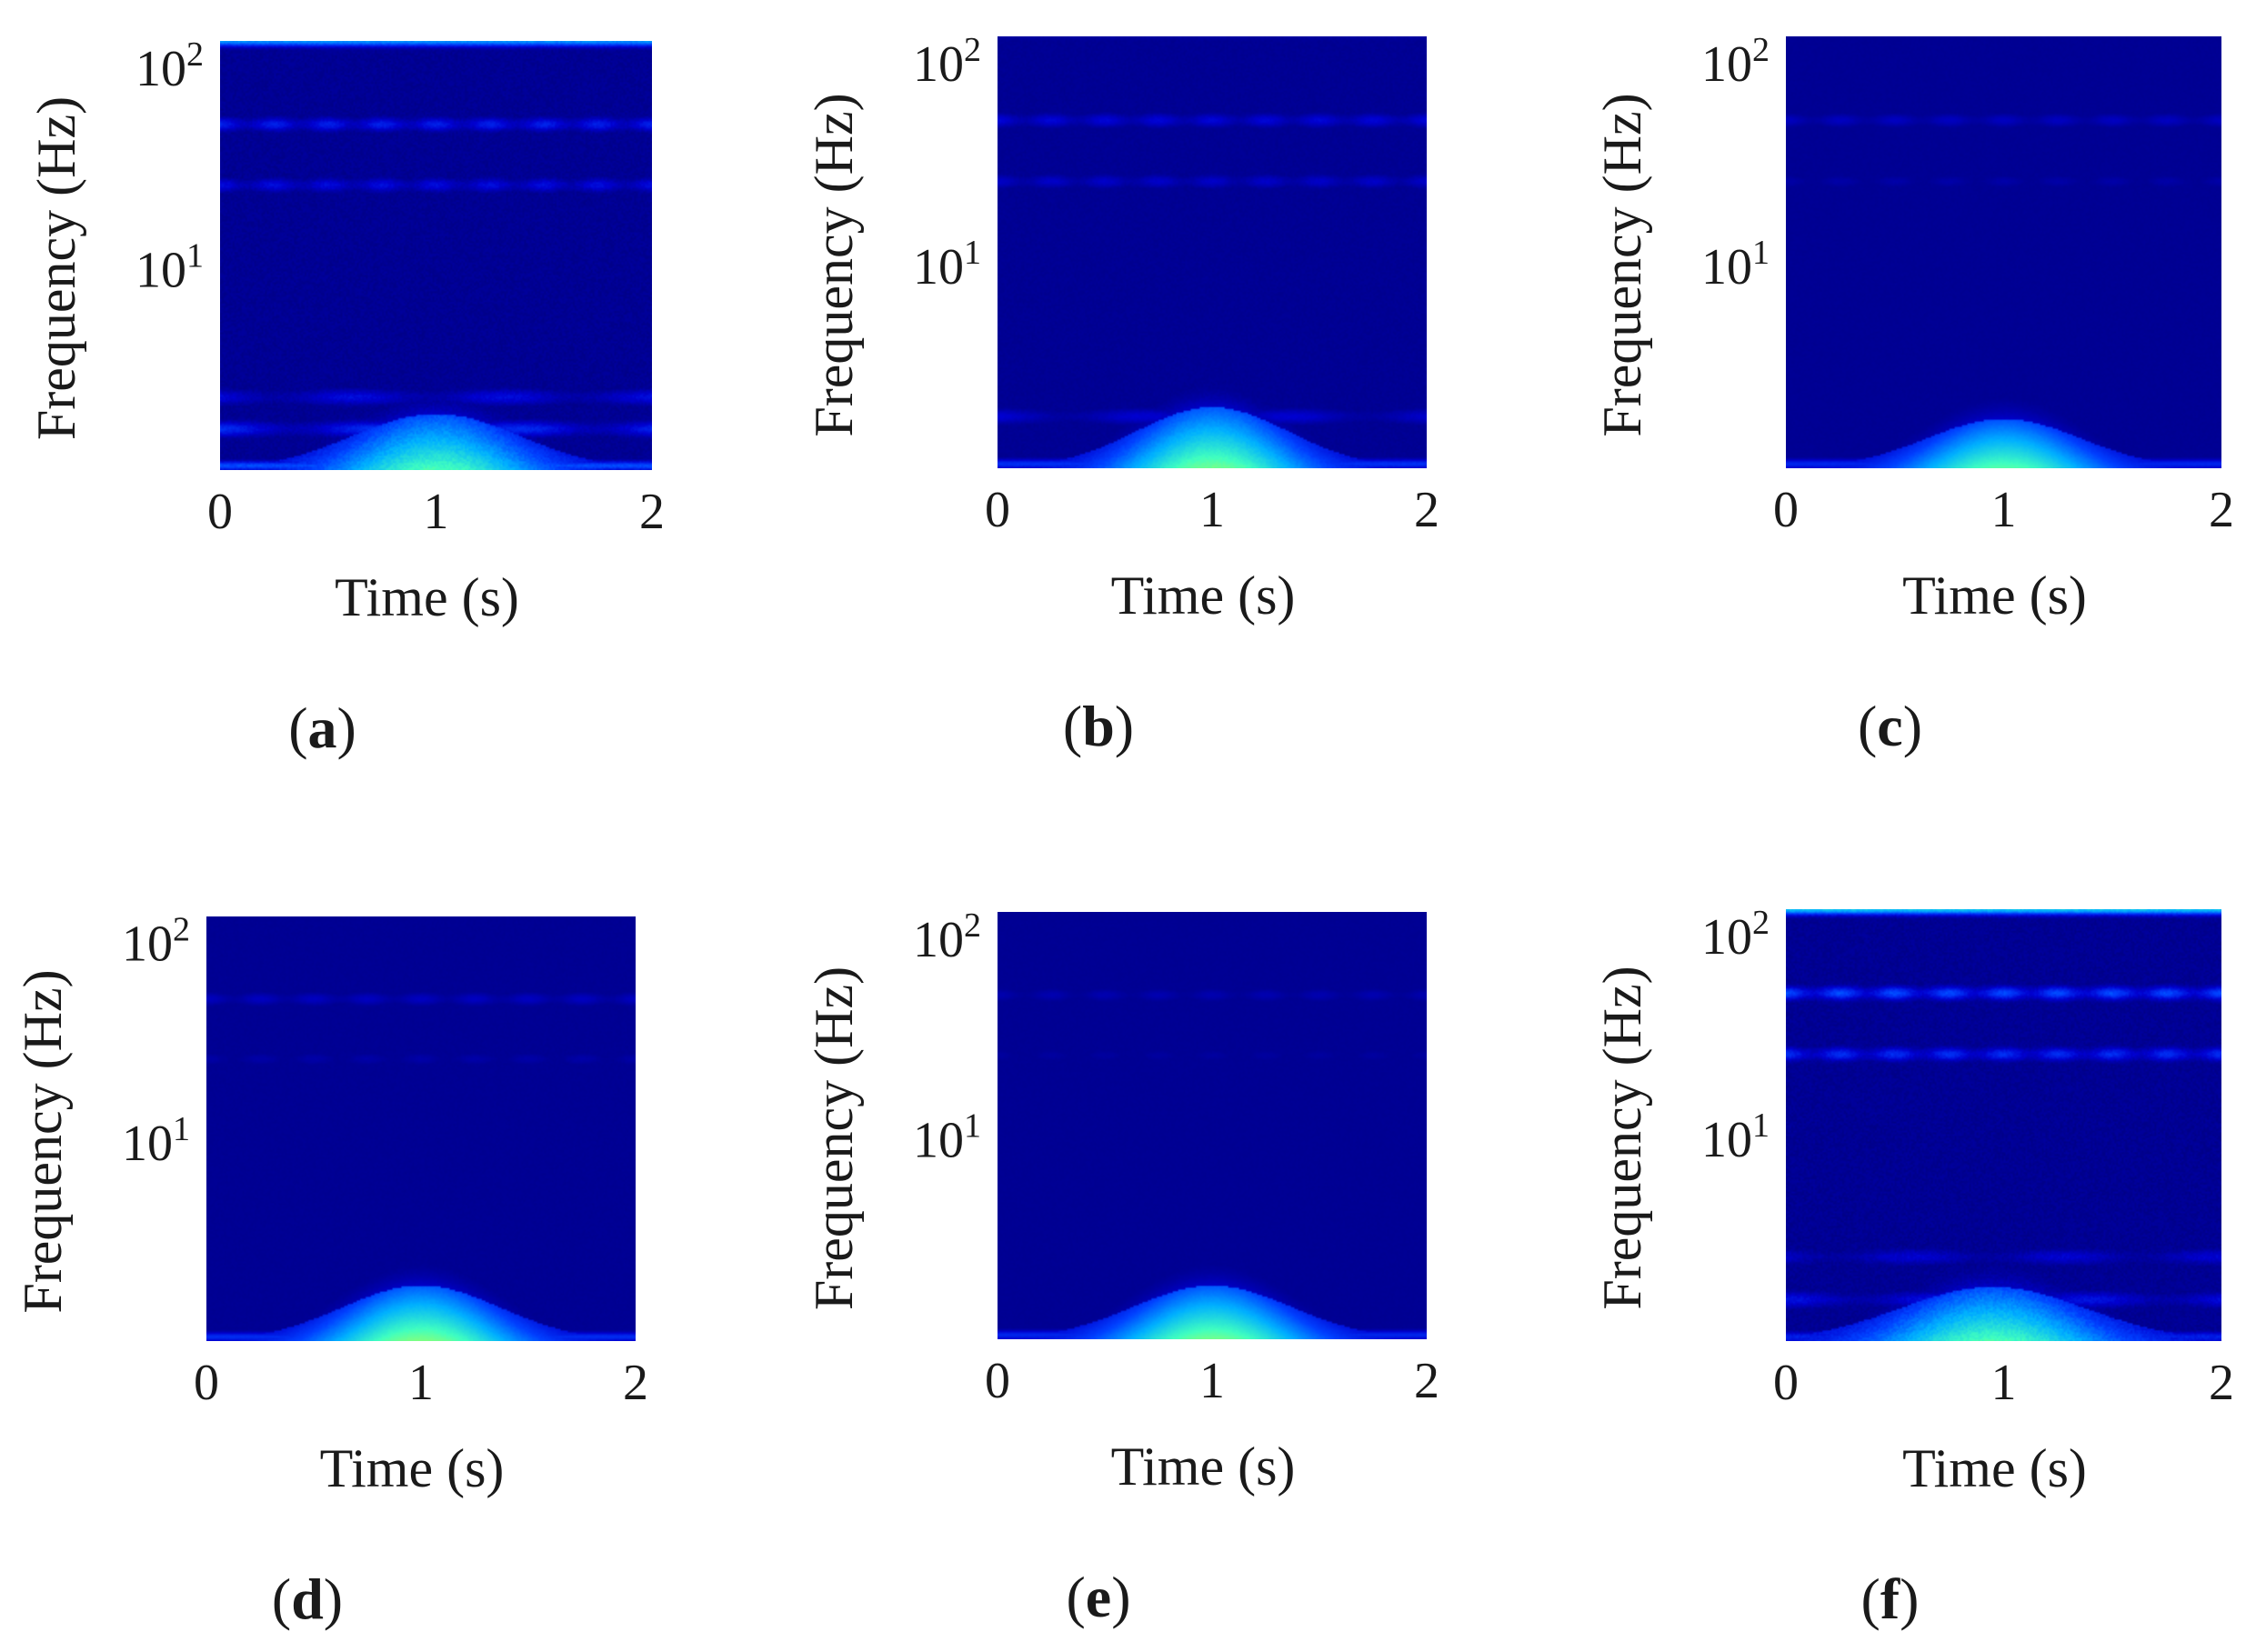  I want to click on caption-letter: d, so click(307, 1599).